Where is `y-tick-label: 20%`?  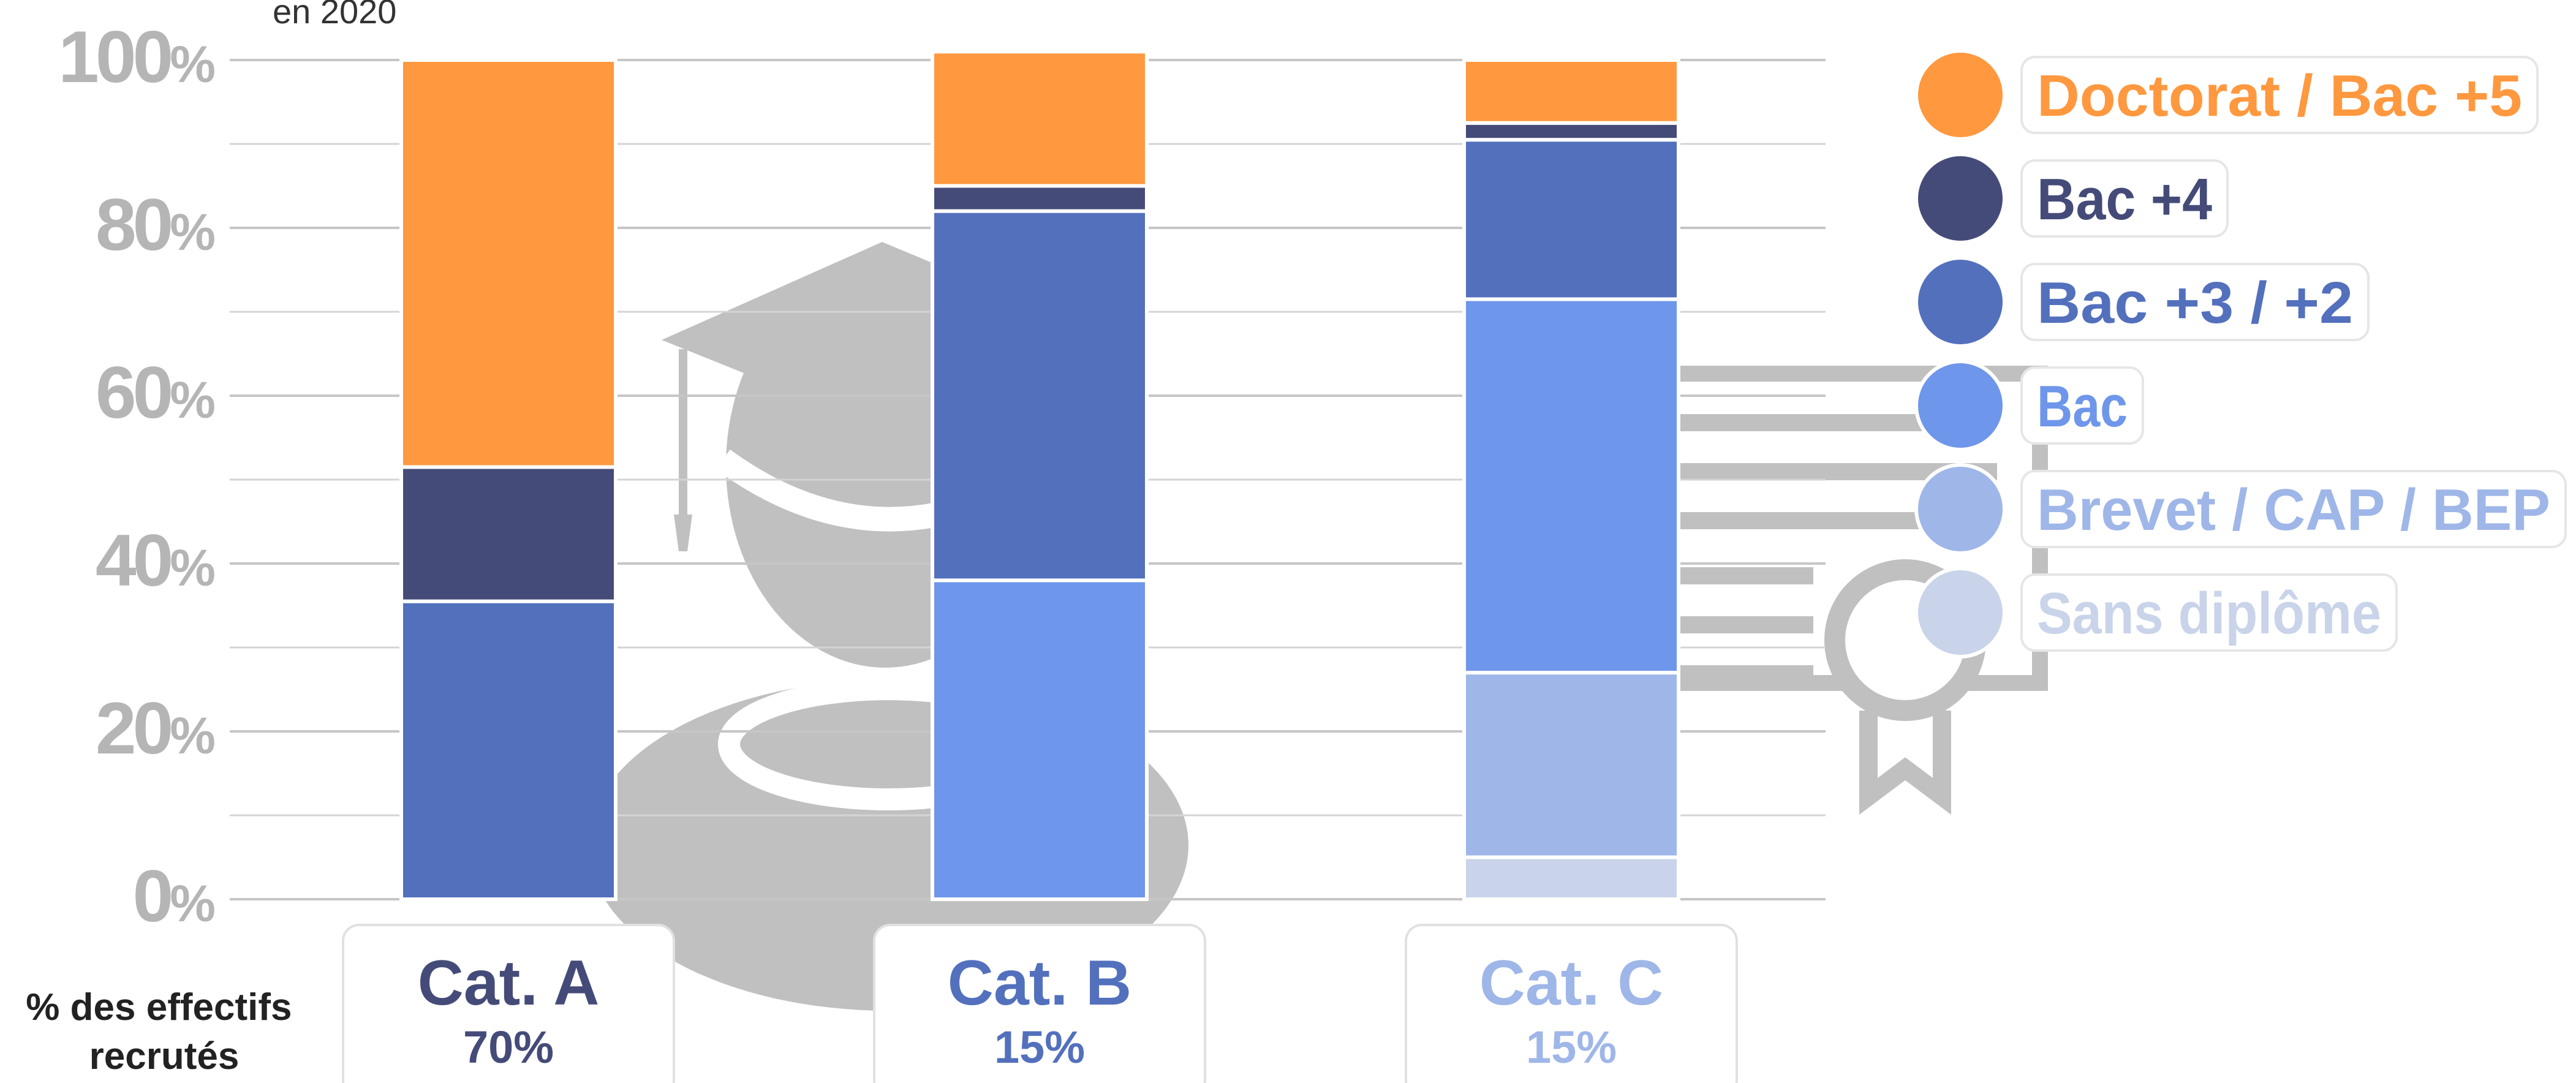 y-tick-label: 20% is located at coordinates (156, 728).